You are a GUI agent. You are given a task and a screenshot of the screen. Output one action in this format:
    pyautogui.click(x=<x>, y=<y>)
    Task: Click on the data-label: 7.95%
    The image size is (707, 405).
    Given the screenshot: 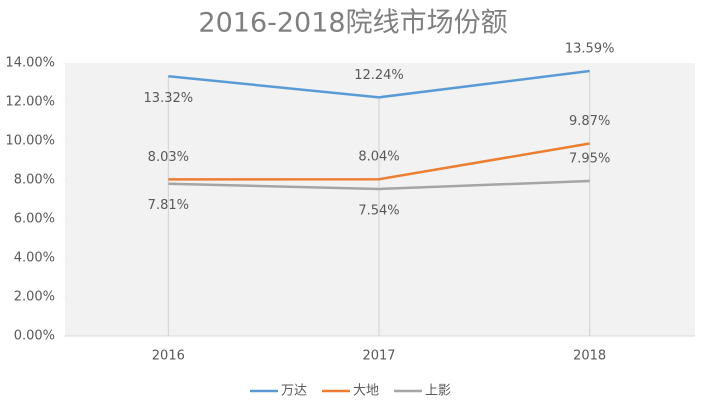 What is the action you would take?
    pyautogui.click(x=589, y=158)
    